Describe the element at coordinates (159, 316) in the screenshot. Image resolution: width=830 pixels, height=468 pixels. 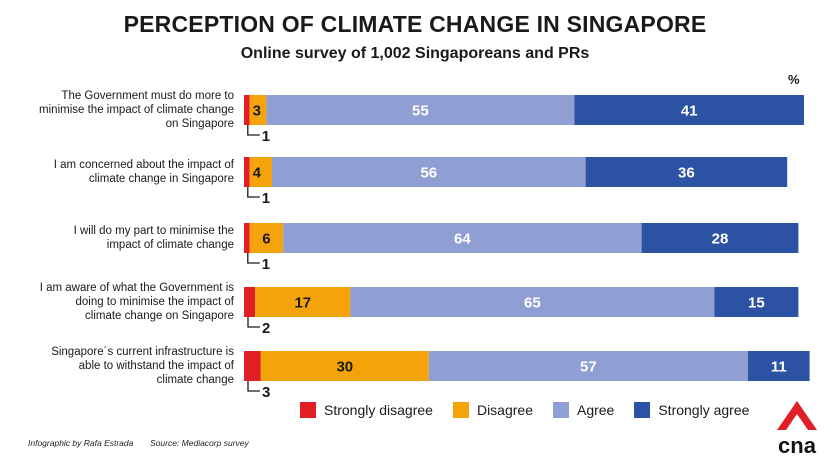
I see `category-label-line: climate change on Singapore` at that location.